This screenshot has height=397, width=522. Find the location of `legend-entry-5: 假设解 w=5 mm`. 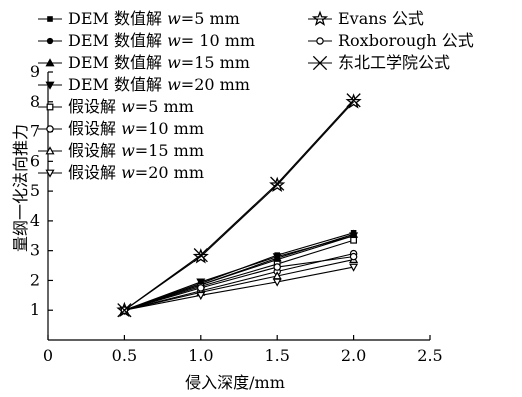

legend-entry-5: 假设解 w=5 mm is located at coordinates (116, 106).